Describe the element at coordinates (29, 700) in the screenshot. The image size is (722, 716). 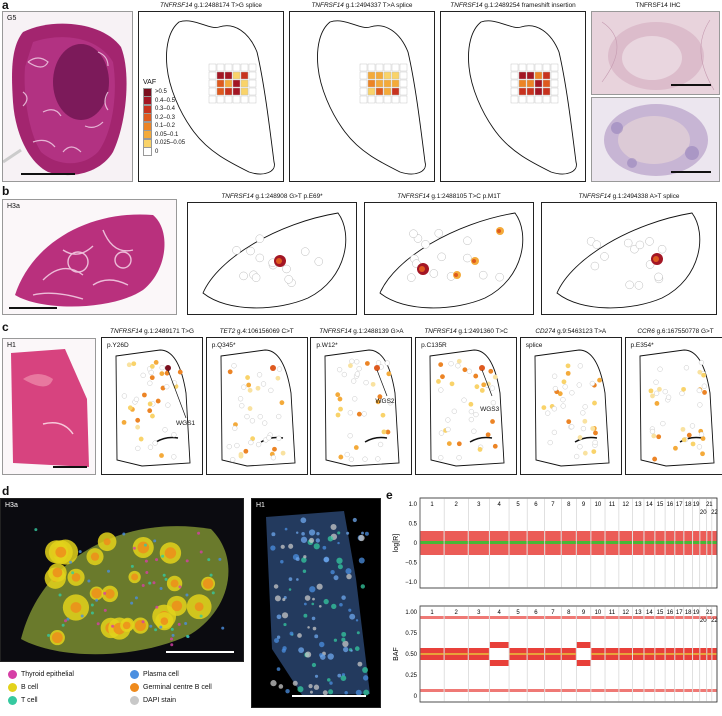
I see `legend-label: T cell` at that location.